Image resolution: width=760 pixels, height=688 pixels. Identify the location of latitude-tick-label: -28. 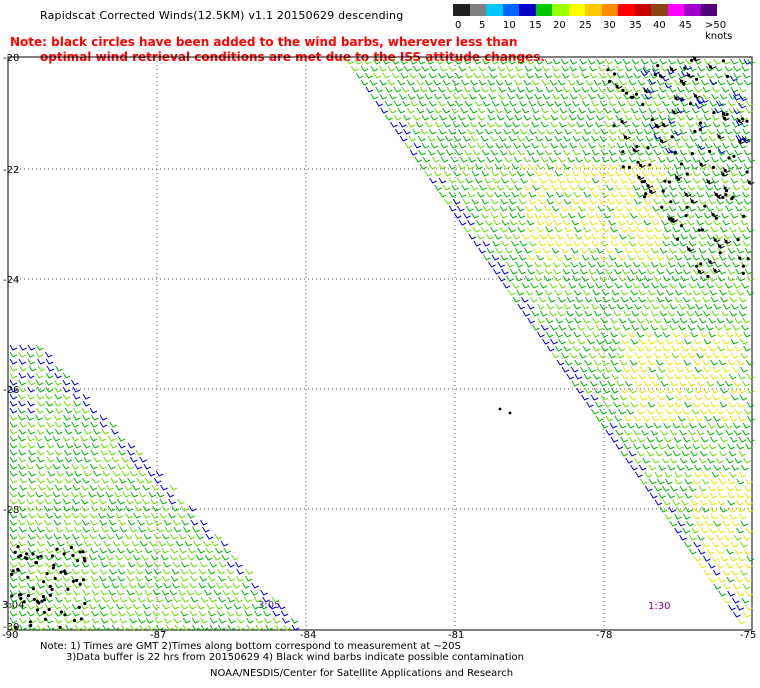
(11, 510).